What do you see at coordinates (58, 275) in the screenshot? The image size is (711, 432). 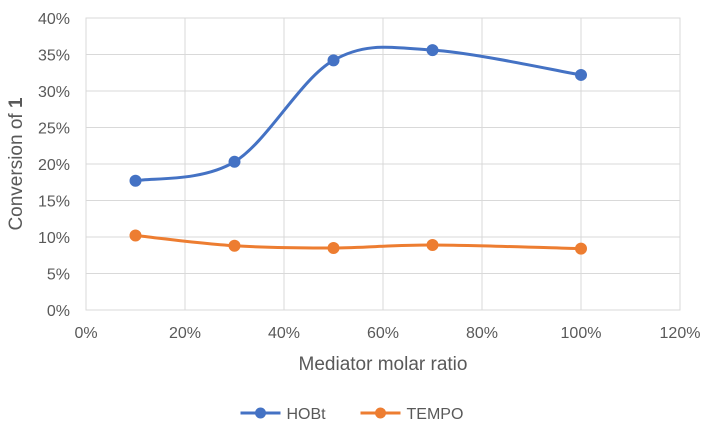 I see `y-tick-label: 5%` at bounding box center [58, 275].